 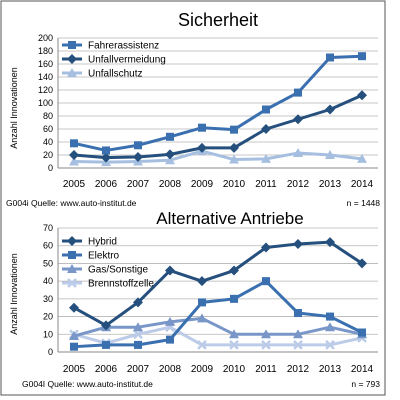 I want to click on y-tick-label: 40, so click(x=48, y=281).